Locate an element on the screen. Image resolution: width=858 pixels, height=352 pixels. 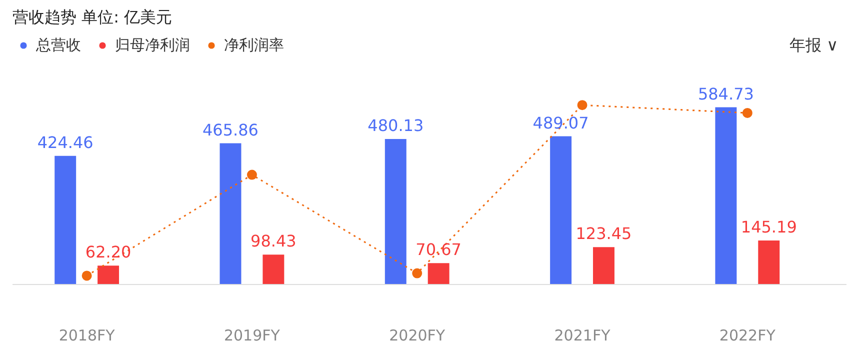
data-label: 584.73 is located at coordinates (726, 94).